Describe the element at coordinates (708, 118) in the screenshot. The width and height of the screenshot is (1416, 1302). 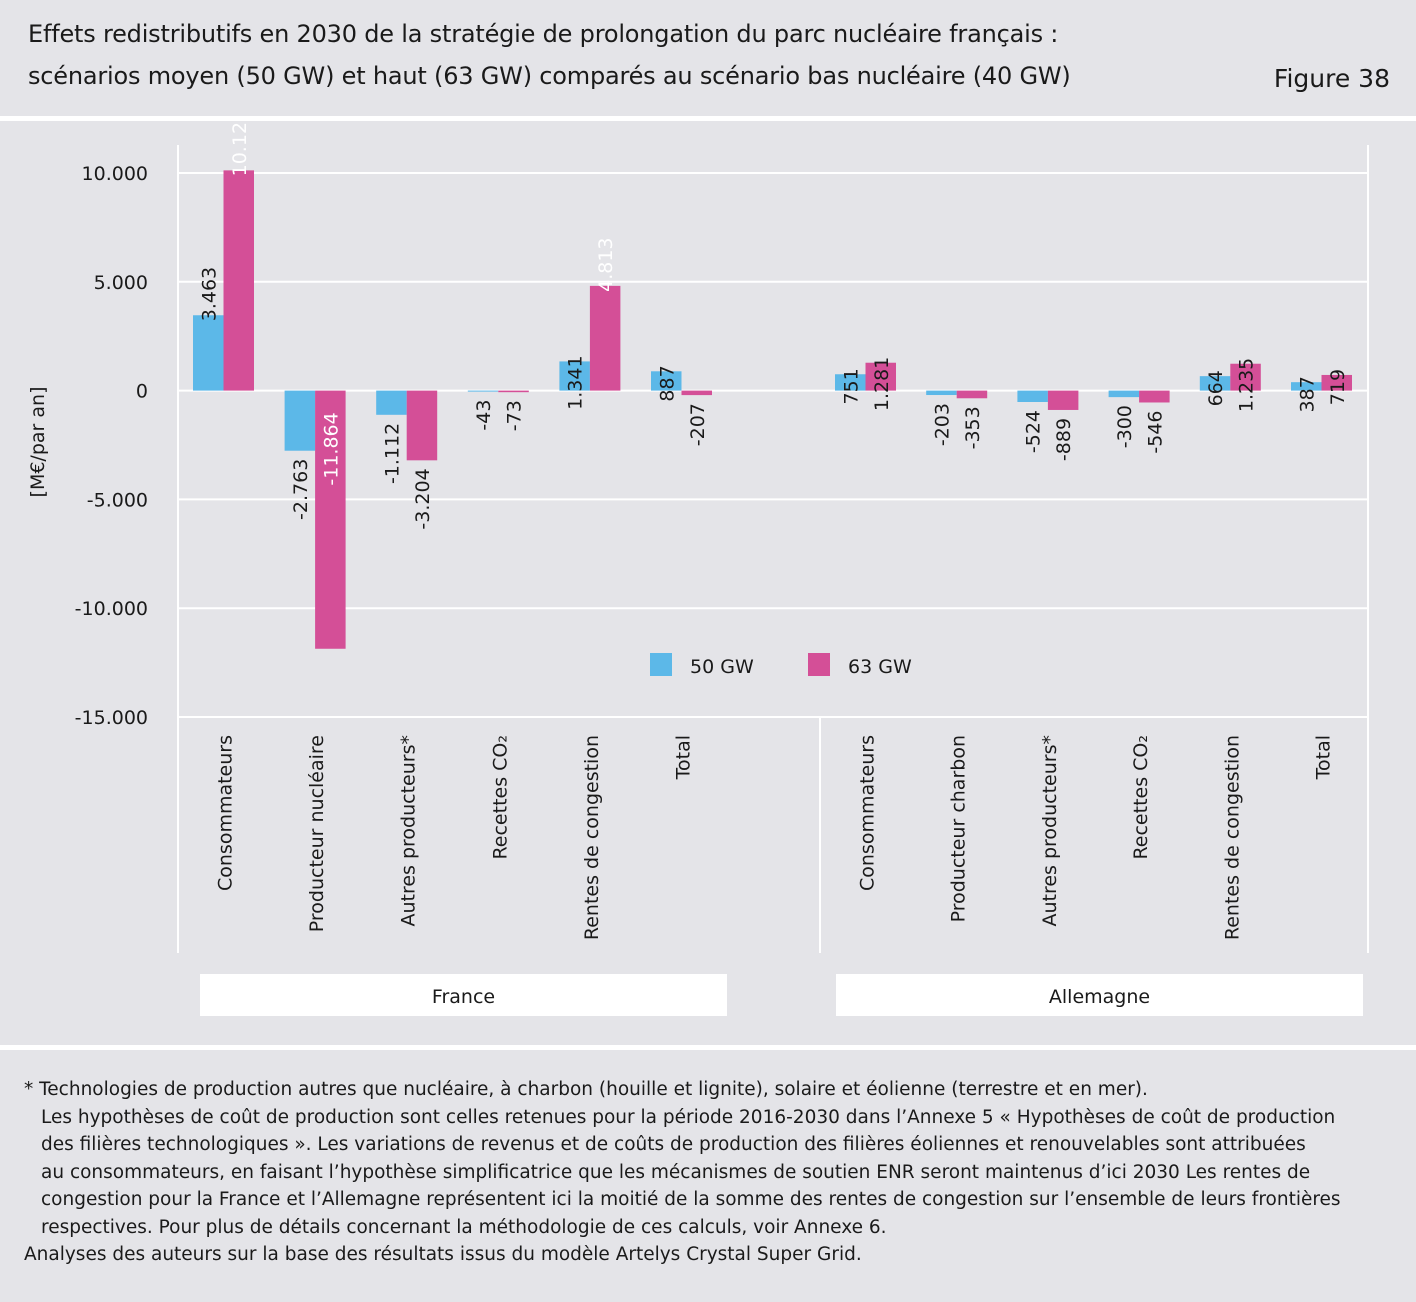
I see `top-divider` at that location.